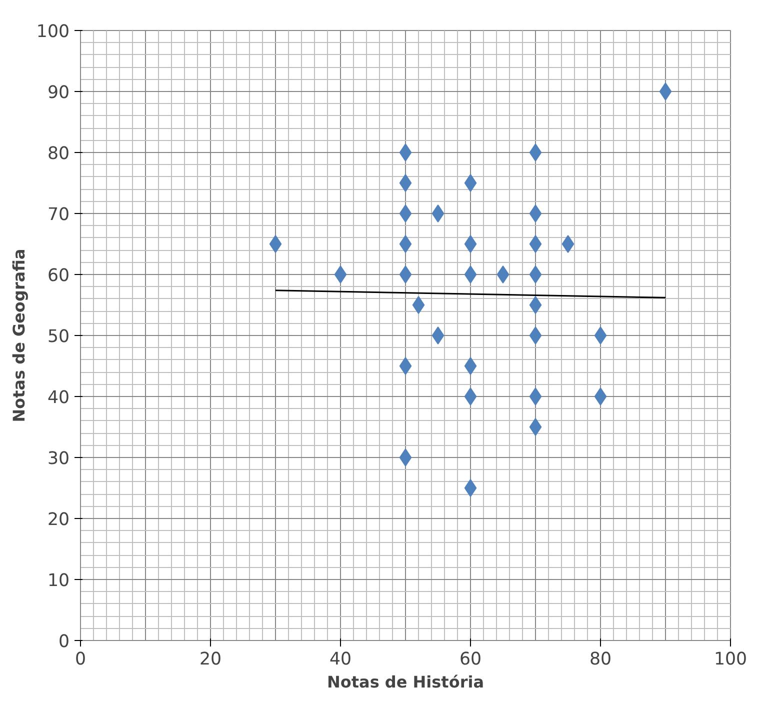 This screenshot has height=713, width=772. Describe the element at coordinates (53, 32) in the screenshot. I see `y-tick-label: 100` at that location.